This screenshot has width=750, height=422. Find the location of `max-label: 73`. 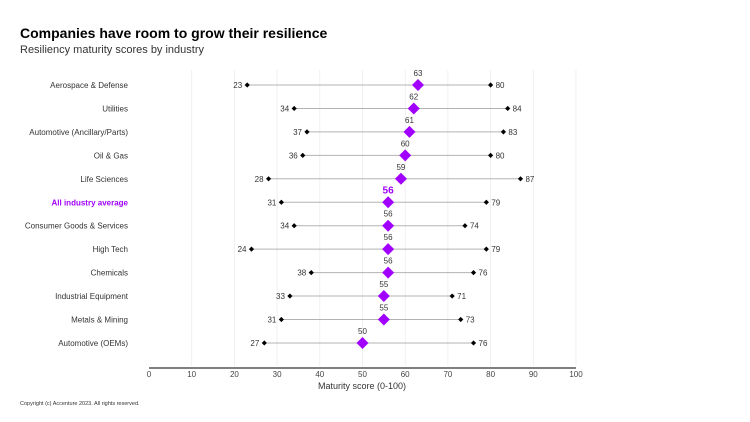

max-label: 73 is located at coordinates (470, 320).